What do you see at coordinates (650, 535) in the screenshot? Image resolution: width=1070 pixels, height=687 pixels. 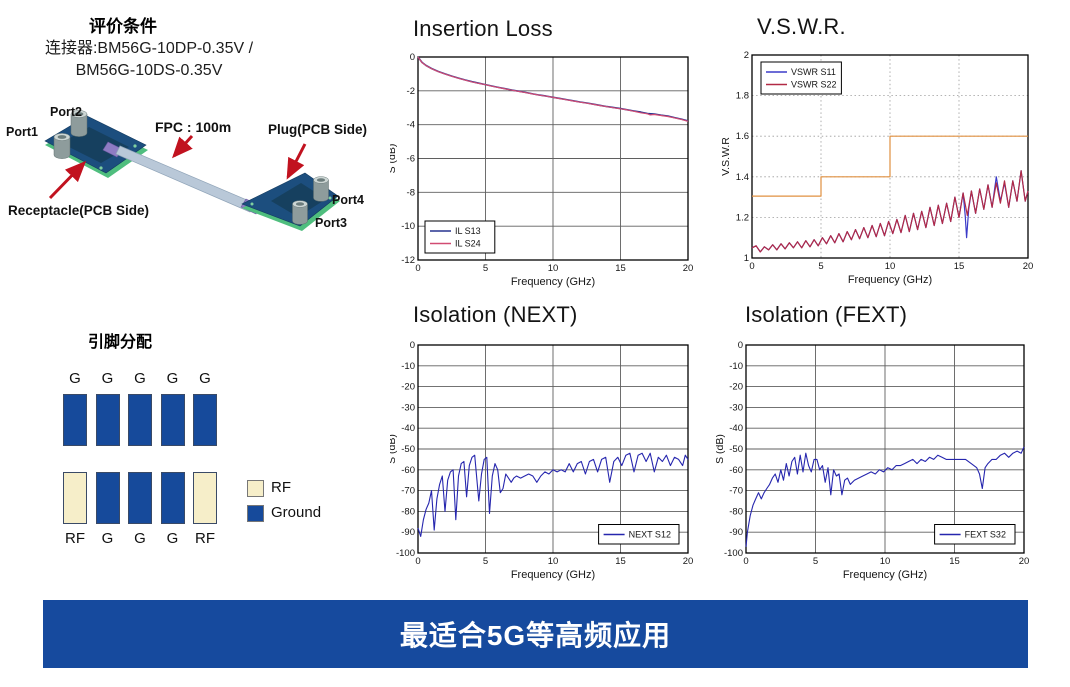 I see `legend-label: NEXT S12` at bounding box center [650, 535].